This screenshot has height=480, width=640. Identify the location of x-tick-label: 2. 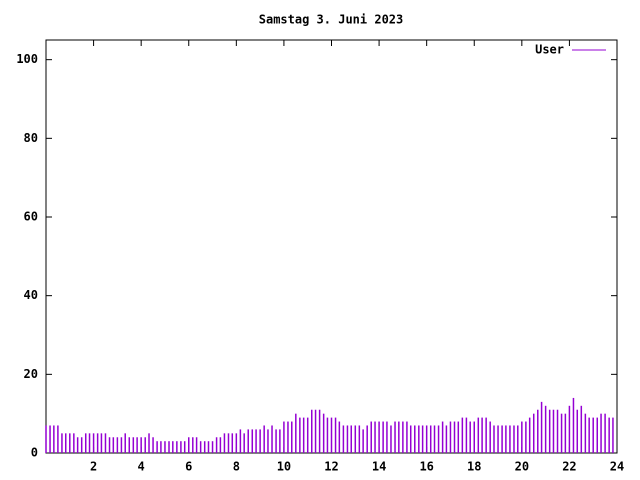
(93, 467).